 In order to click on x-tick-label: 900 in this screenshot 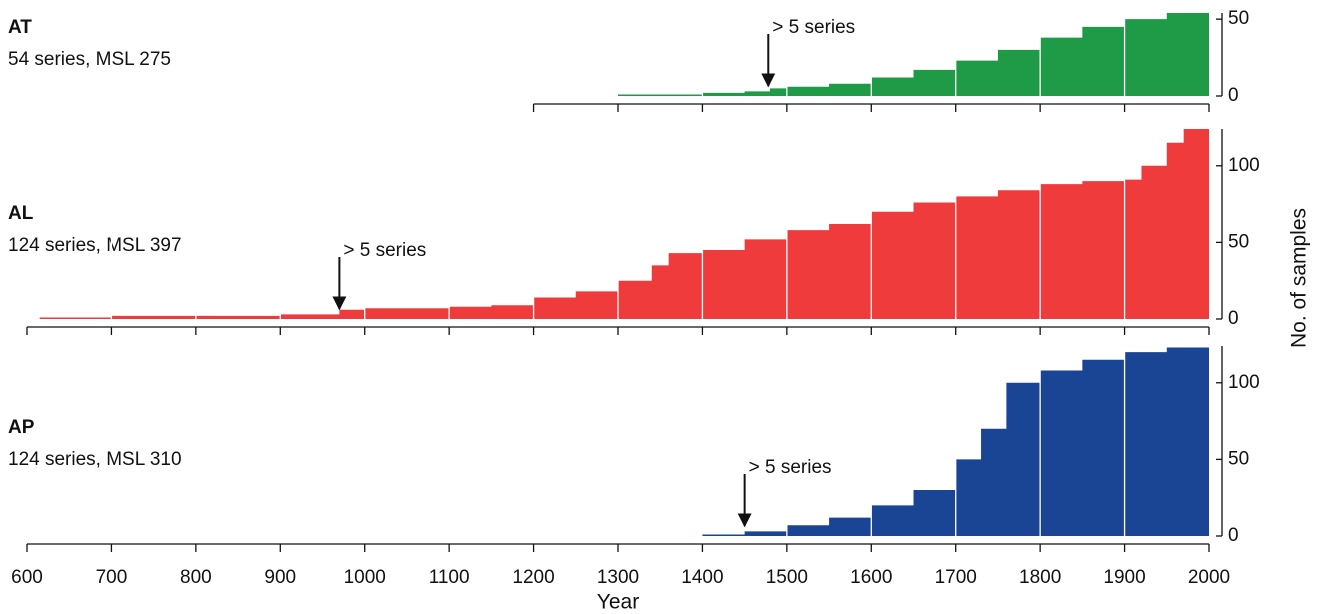, I will do `click(280, 577)`.